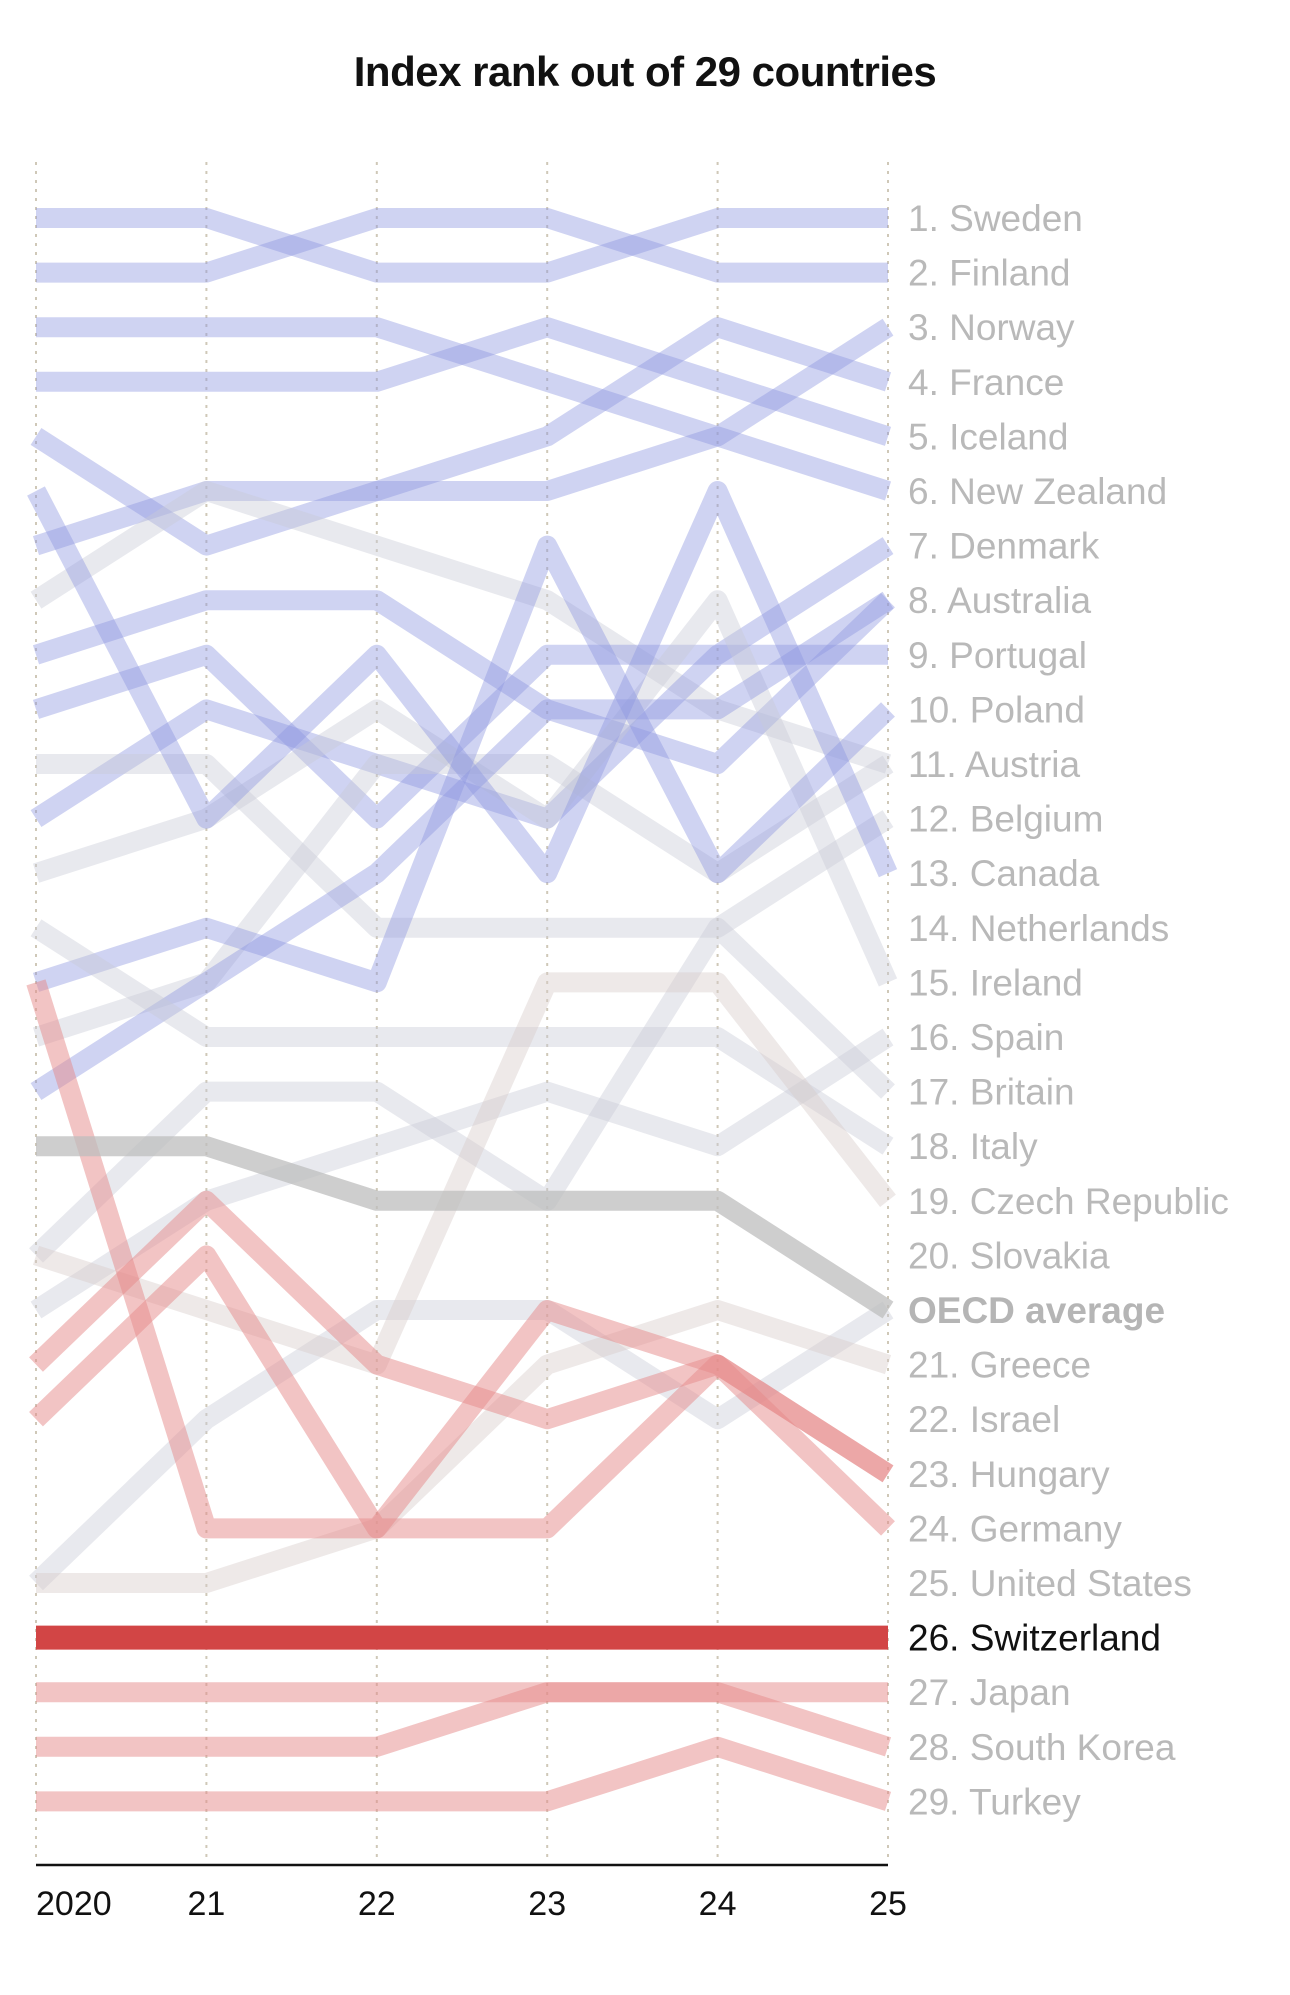  What do you see at coordinates (1034, 1638) in the screenshot?
I see `label-switzerland: 26. Switzerland` at bounding box center [1034, 1638].